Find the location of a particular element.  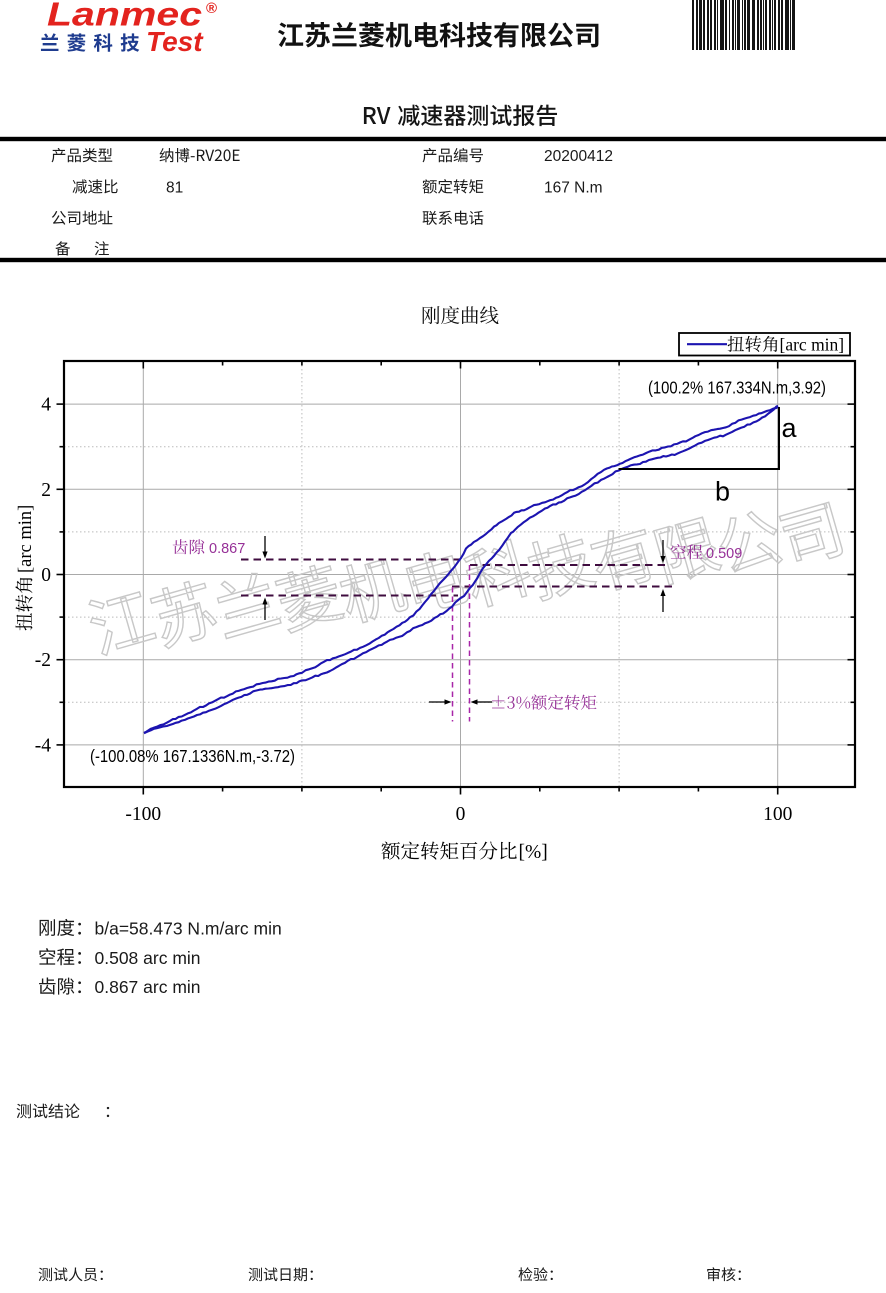

svg-text: Test is located at coordinates (175, 41).